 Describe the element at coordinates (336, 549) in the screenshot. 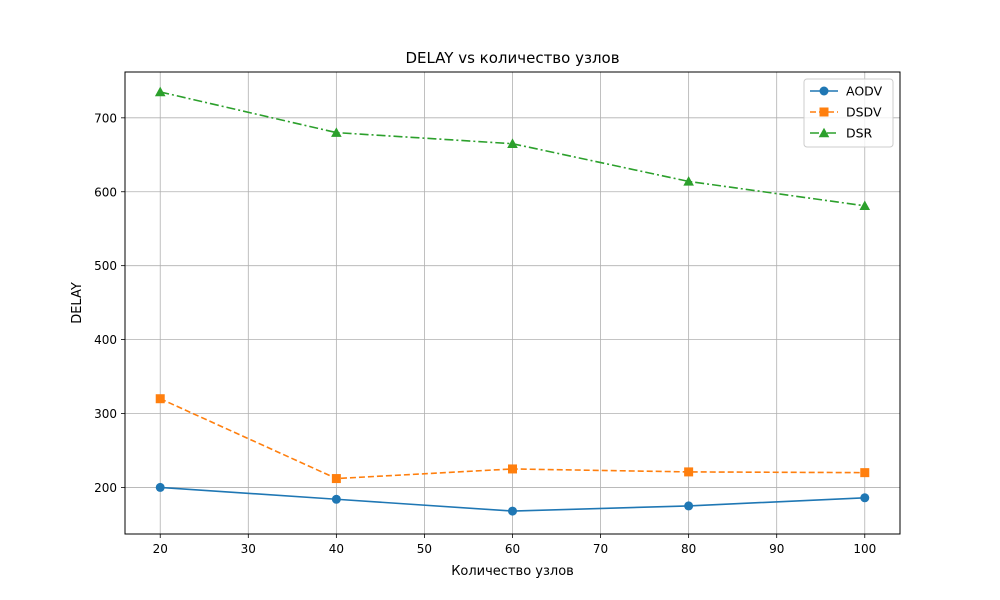

I see `x-tick-label: 40` at that location.